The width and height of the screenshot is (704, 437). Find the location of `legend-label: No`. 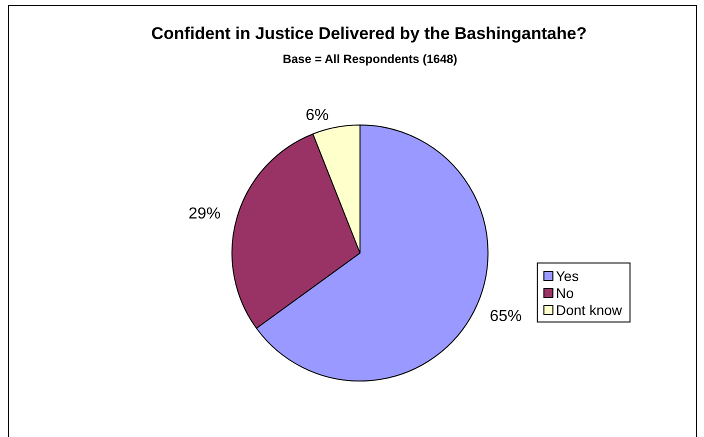

legend-label: No is located at coordinates (565, 293).